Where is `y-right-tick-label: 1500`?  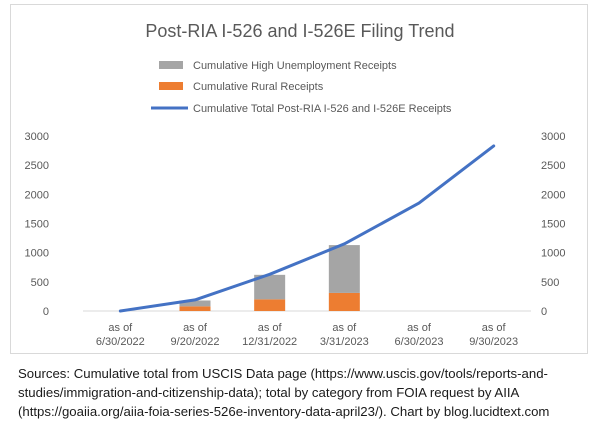 y-right-tick-label: 1500 is located at coordinates (553, 225).